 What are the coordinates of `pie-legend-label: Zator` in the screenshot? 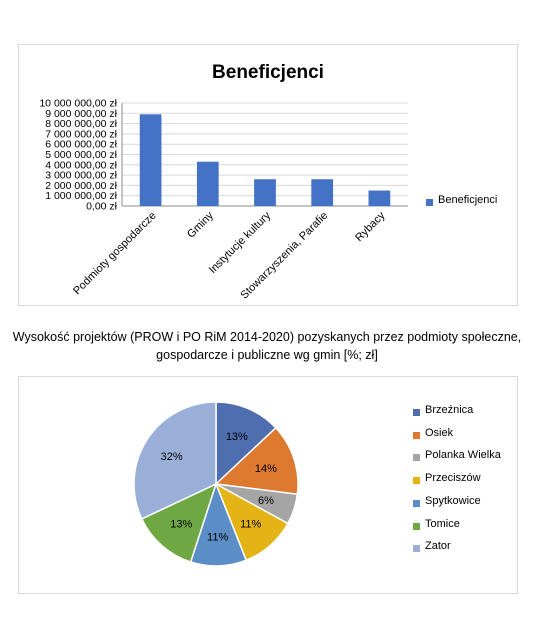 It's located at (438, 546).